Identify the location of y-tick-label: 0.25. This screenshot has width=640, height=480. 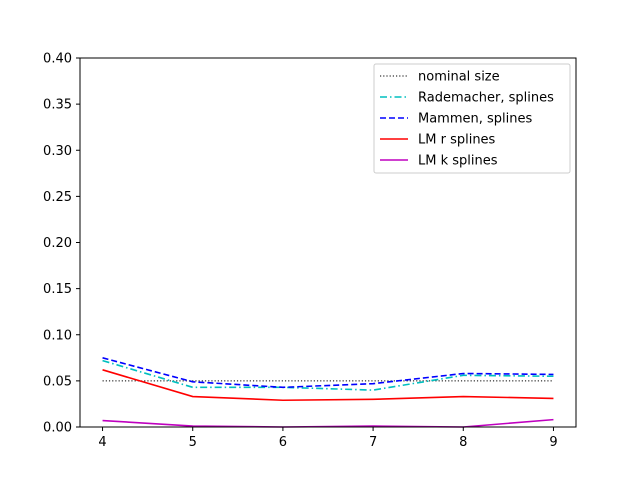
(57, 197).